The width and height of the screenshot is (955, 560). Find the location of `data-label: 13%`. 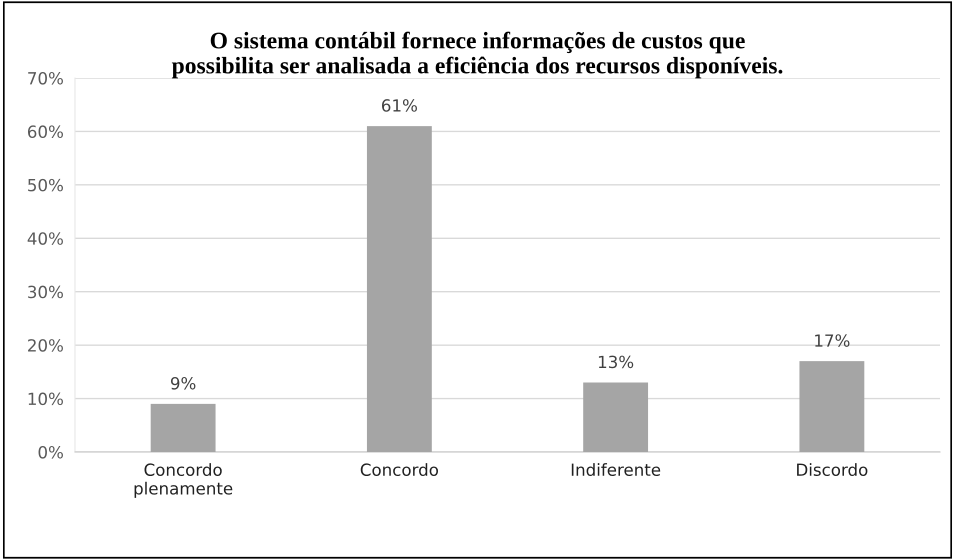

data-label: 13% is located at coordinates (616, 362).